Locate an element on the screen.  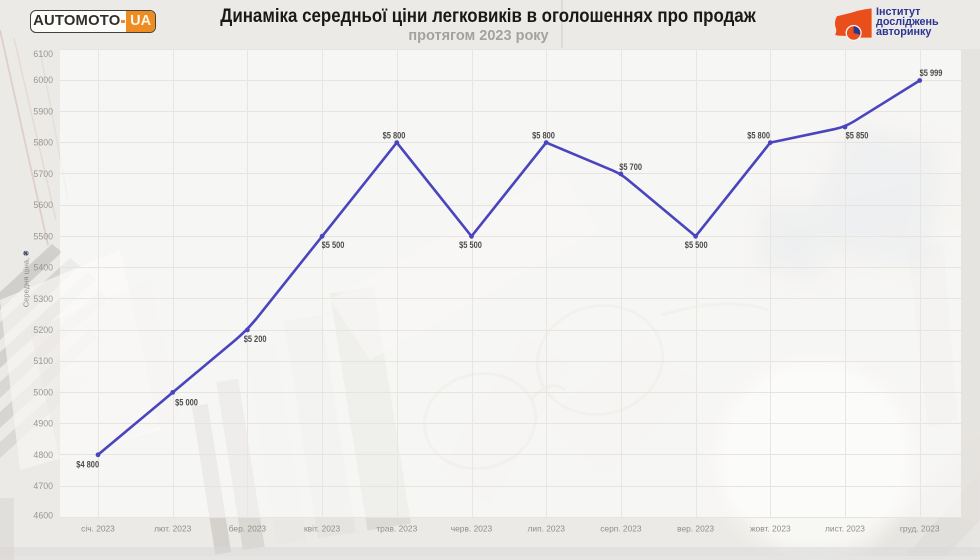
svg-text: 5200 is located at coordinates (43, 330).